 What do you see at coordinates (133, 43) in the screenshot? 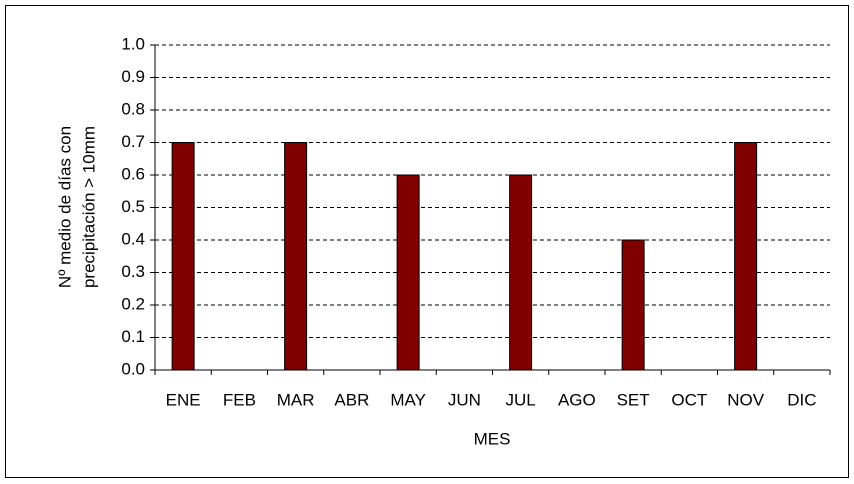
I see `y-tick-label: 1.0` at bounding box center [133, 43].